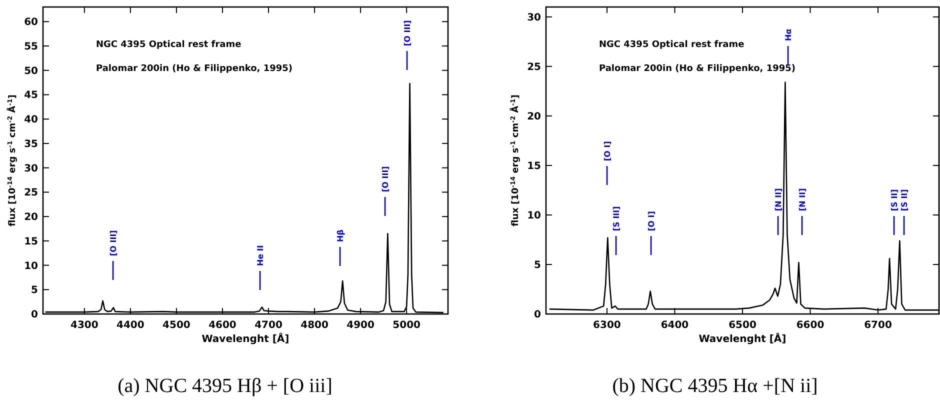 This screenshot has height=409, width=940. Describe the element at coordinates (31, 71) in the screenshot. I see `y-tick-label: 50` at that location.